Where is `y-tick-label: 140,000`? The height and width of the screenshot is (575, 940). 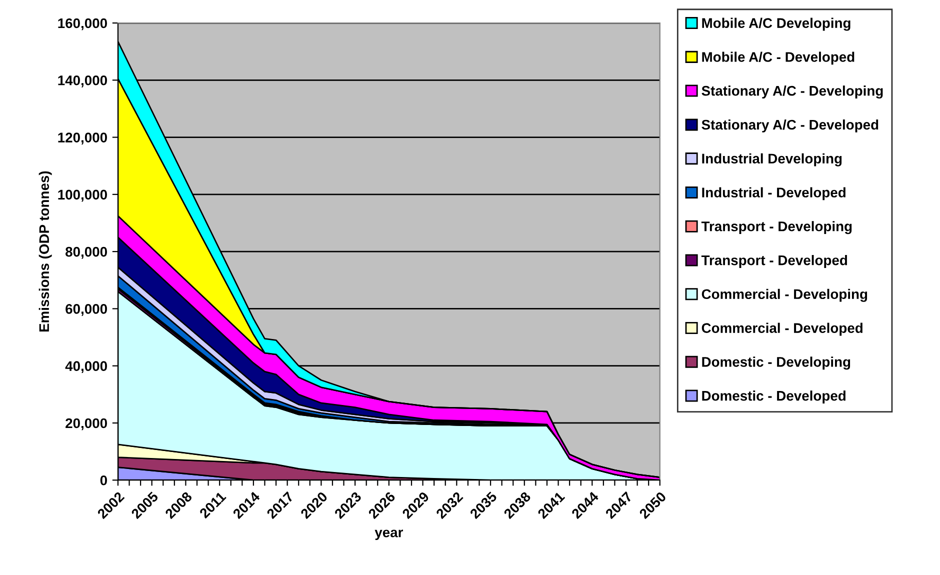
y-tick-label: 140,000 is located at coordinates (82, 81).